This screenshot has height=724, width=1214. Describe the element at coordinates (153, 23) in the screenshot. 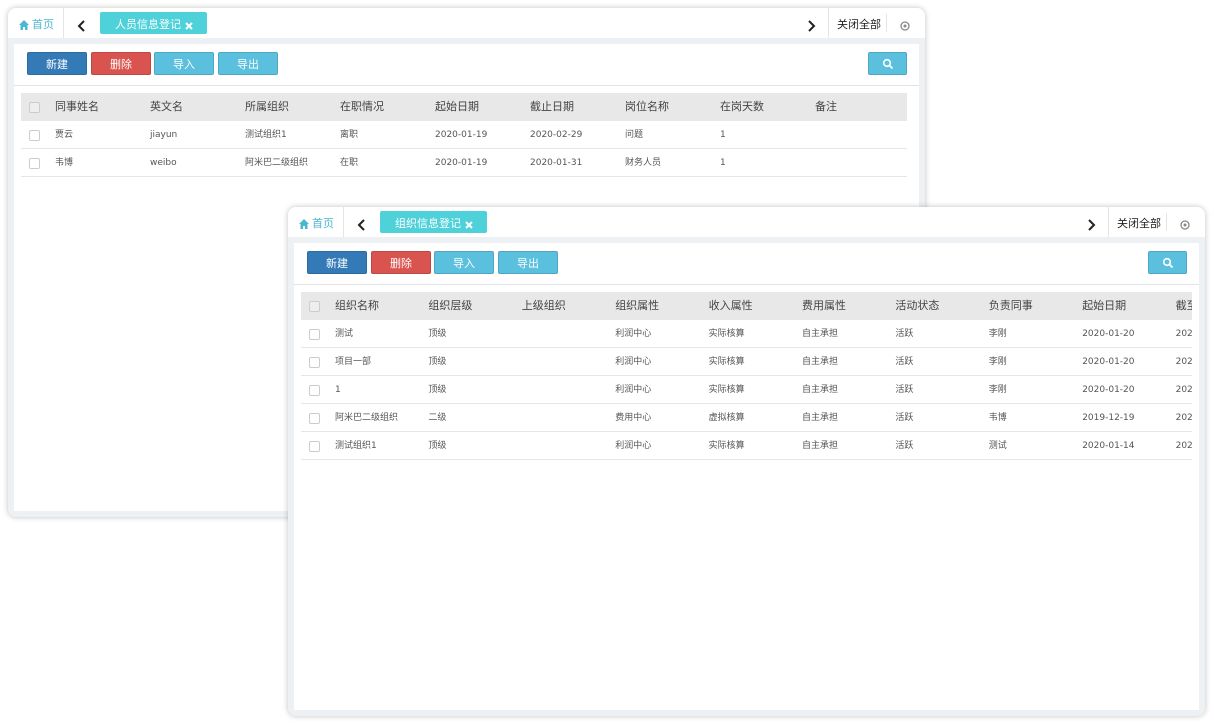

I see `active-tab: 人员信息登记` at that location.